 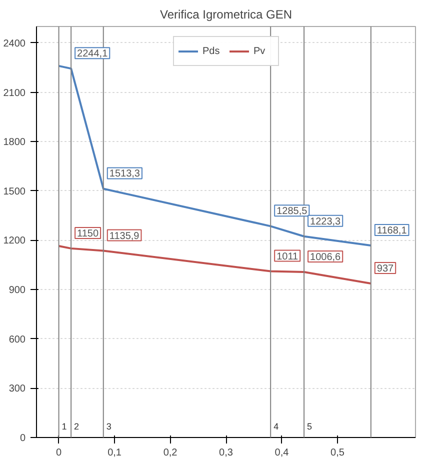 I want to click on x-tick-label: 0,4, so click(x=282, y=453).